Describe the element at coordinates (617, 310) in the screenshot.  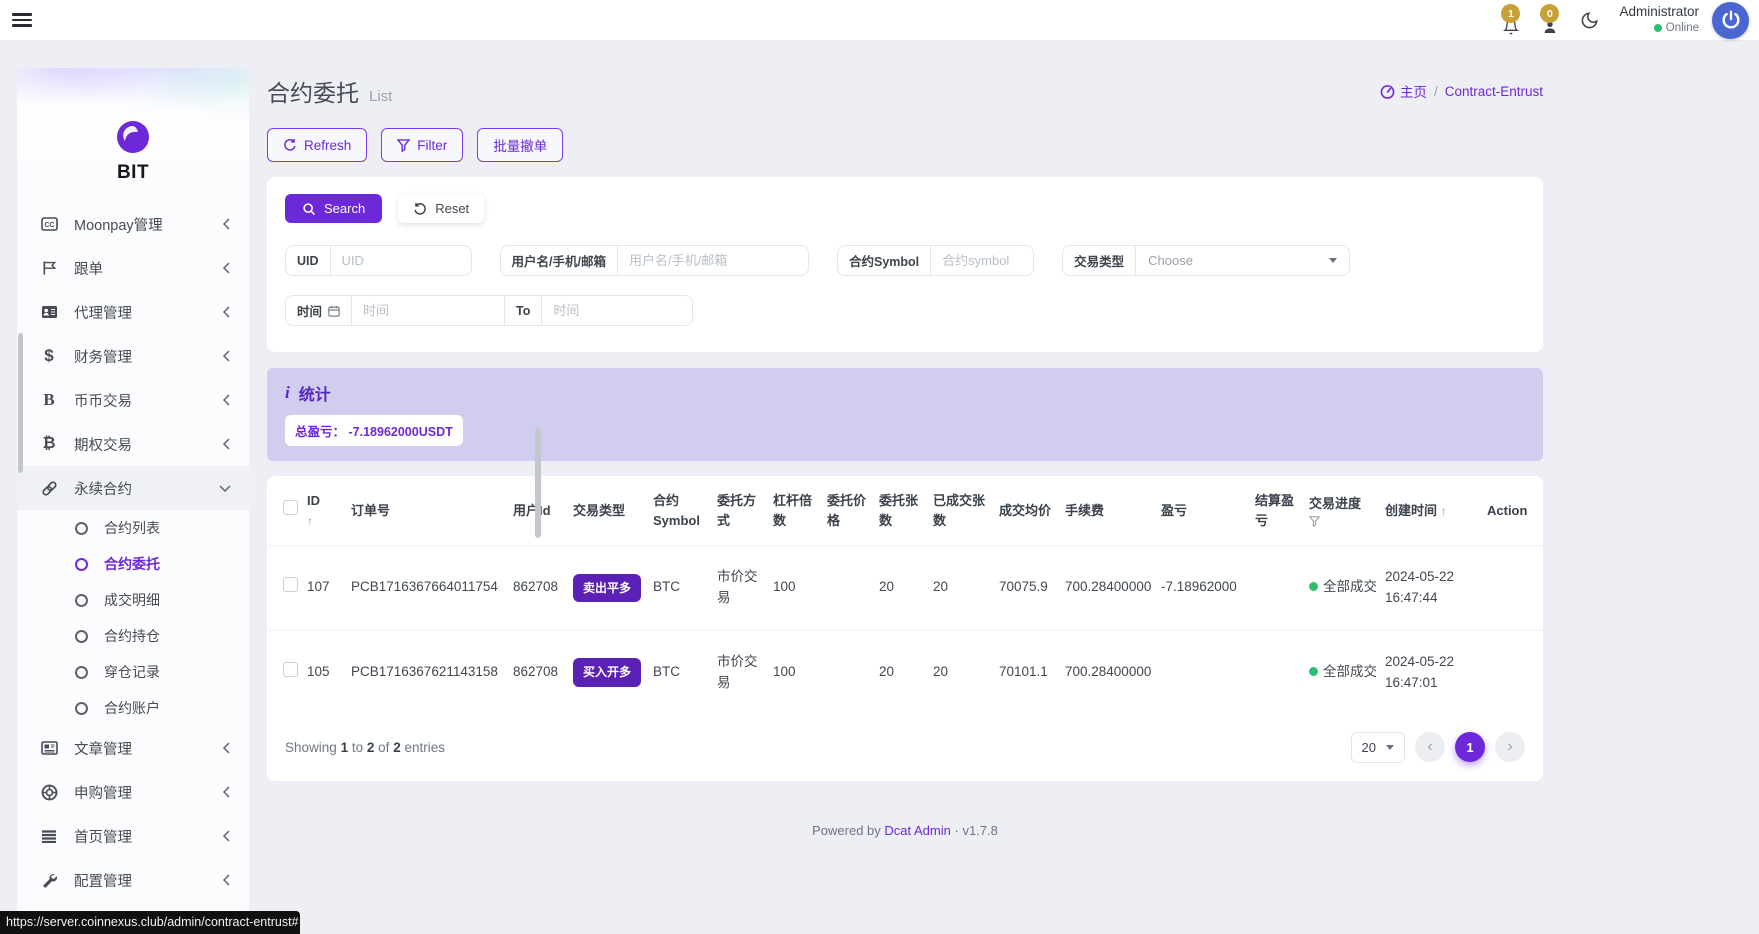
I see `time-to-input` at that location.